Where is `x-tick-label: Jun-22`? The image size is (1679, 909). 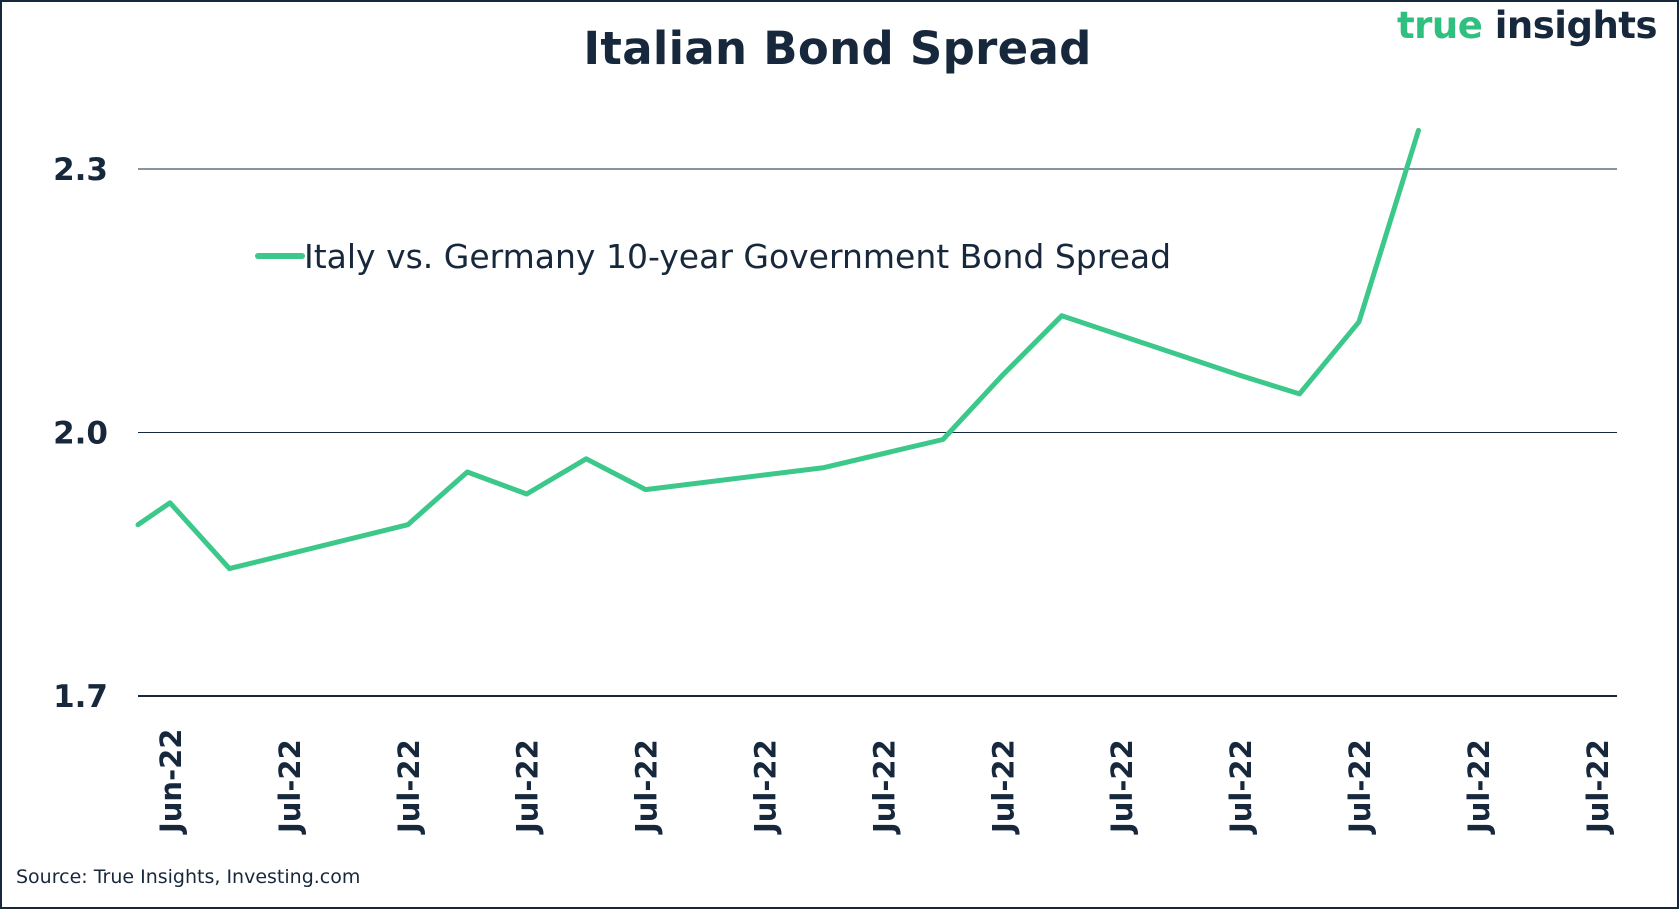 x-tick-label: Jun-22 is located at coordinates (171, 782).